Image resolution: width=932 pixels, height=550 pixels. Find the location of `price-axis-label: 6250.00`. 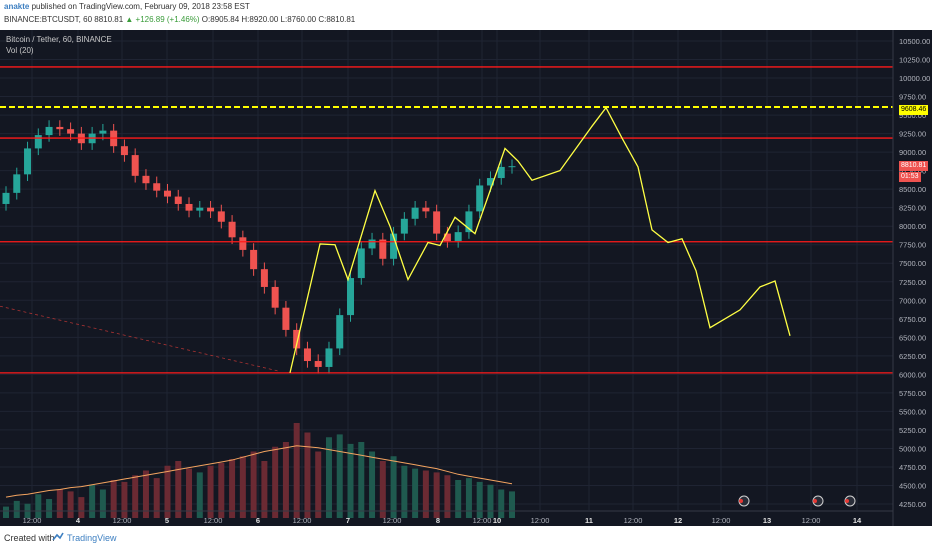

price-axis-label: 6250.00 is located at coordinates (912, 356).